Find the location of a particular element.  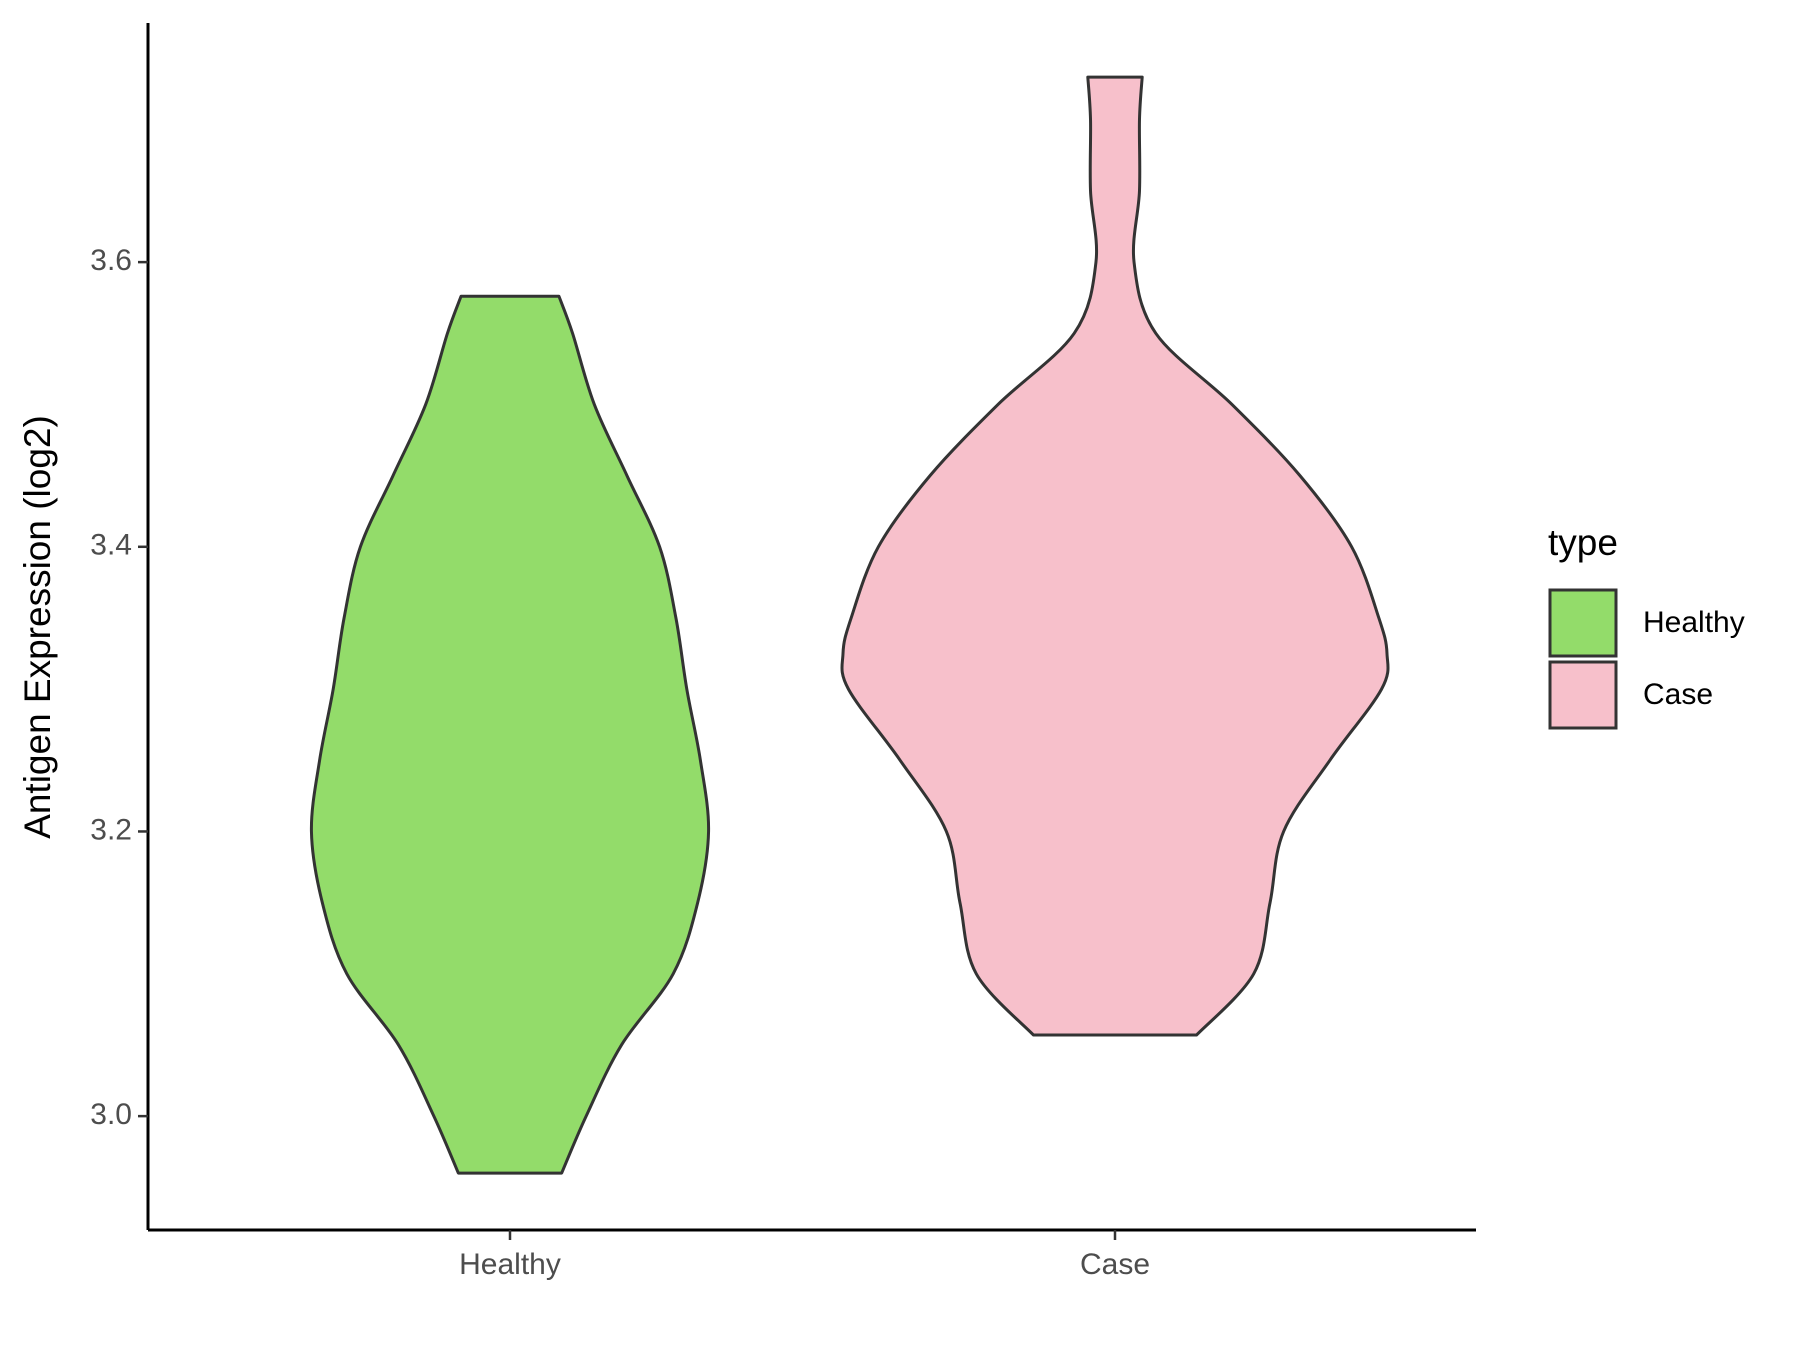

y-tick-label: 3.4 is located at coordinates (111, 545).